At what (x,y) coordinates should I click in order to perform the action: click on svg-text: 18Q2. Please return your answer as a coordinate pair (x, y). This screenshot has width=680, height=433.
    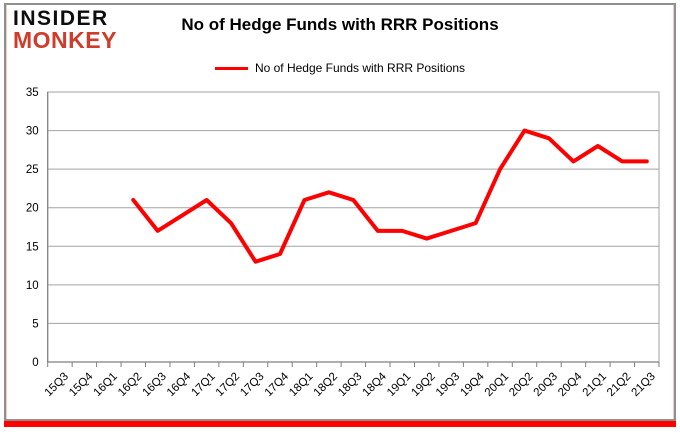
    Looking at the image, I should click on (326, 385).